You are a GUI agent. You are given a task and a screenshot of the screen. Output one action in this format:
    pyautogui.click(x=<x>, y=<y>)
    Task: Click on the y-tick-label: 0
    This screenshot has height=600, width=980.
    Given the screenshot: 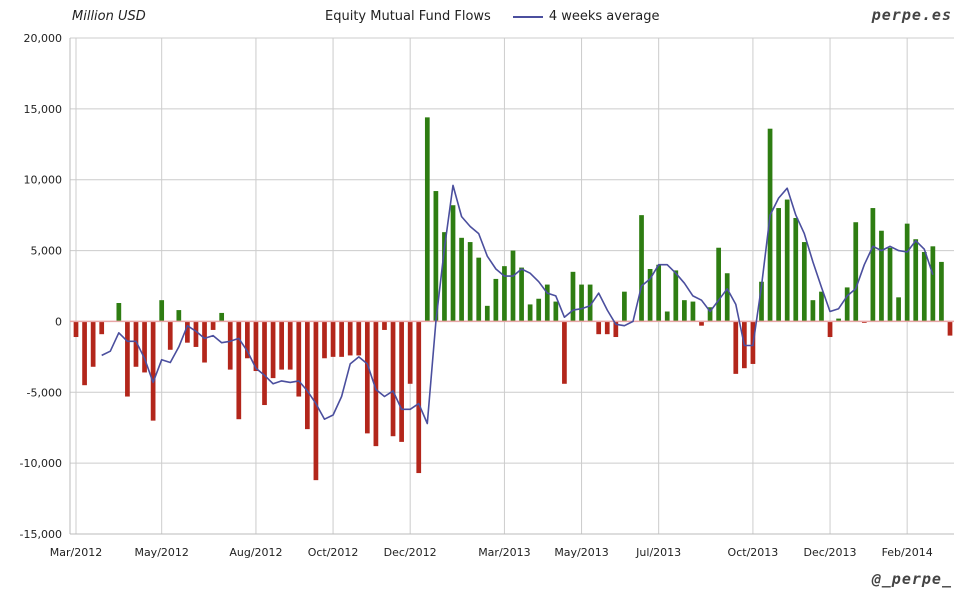 What is the action you would take?
    pyautogui.click(x=58, y=321)
    